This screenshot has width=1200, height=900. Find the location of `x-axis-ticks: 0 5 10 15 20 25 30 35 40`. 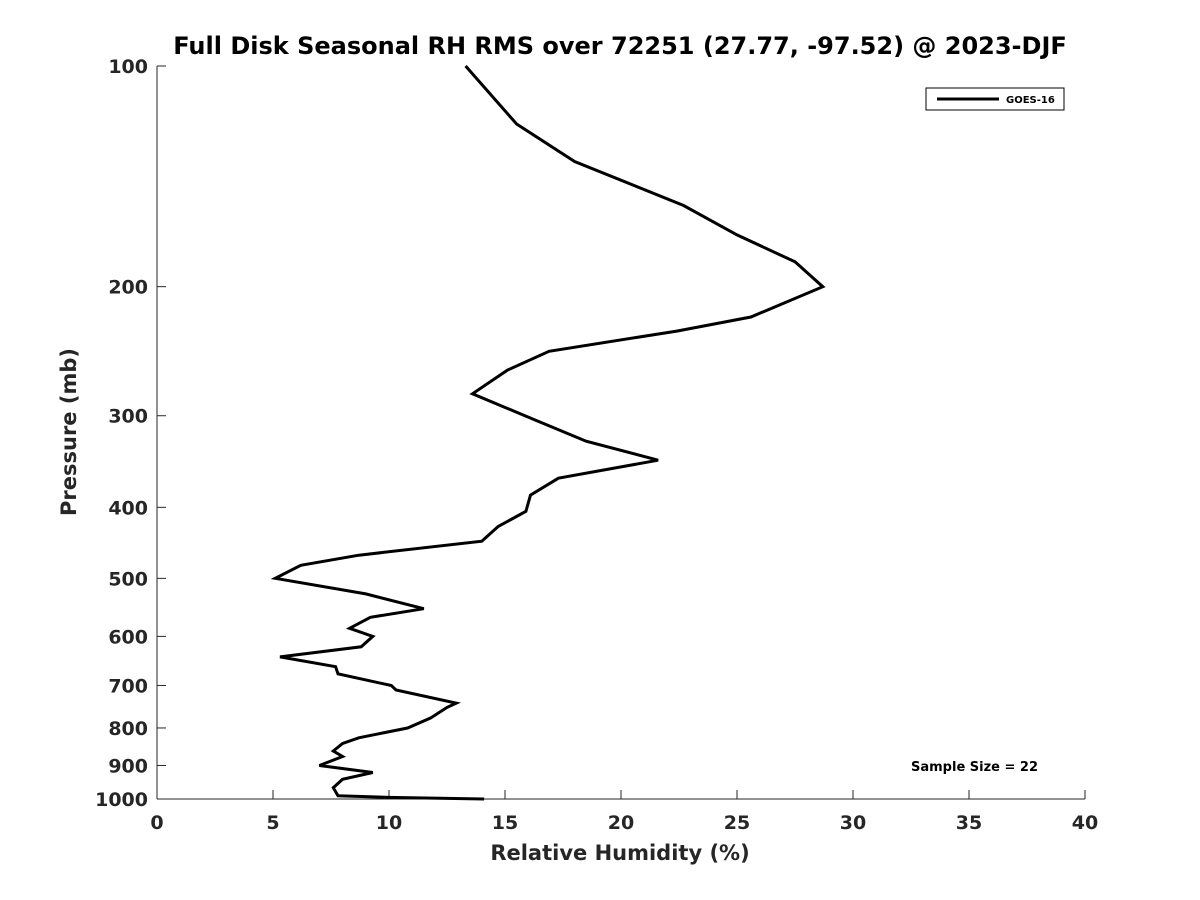

x-axis-ticks: 0 5 10 15 20 25 30 35 40 is located at coordinates (624, 812).